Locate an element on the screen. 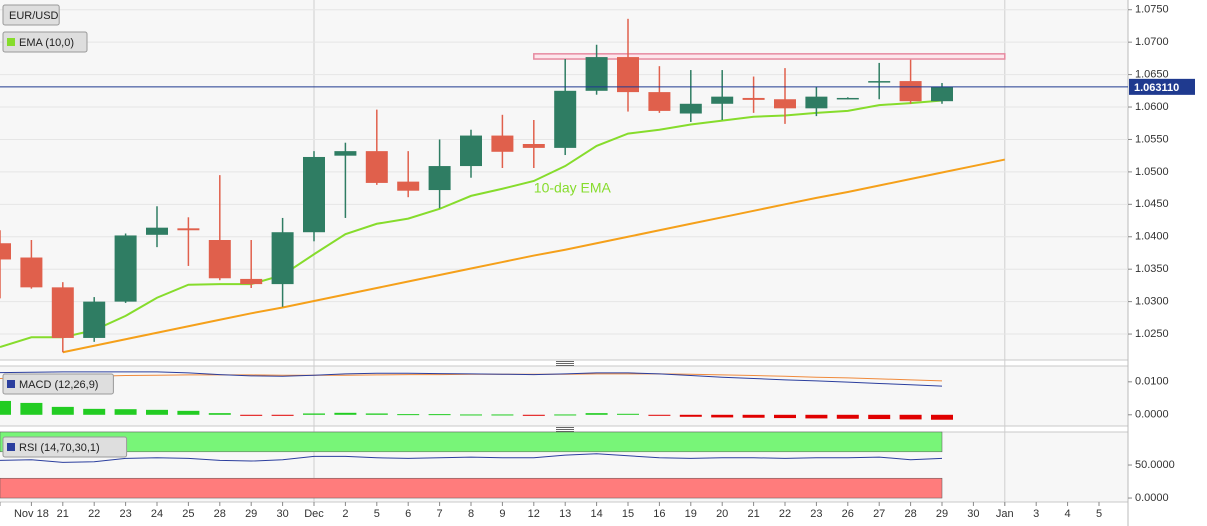  legend-label: MACD (12,26,9) is located at coordinates (58, 385).